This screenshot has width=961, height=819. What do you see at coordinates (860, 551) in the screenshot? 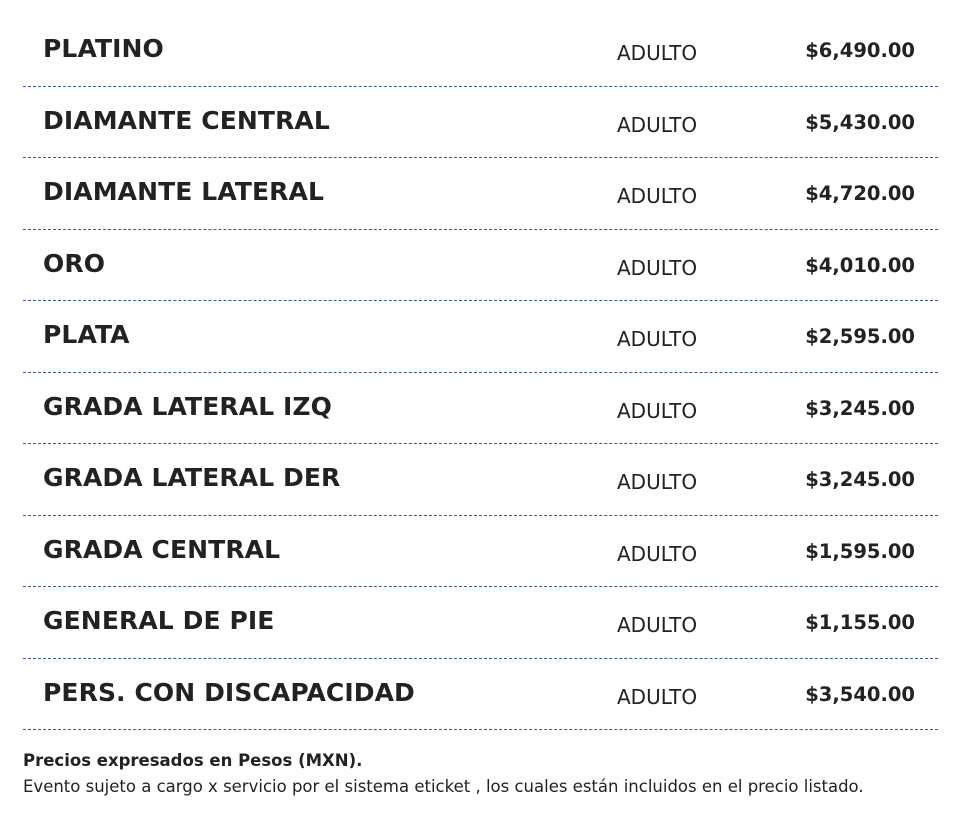
I see `ticket-price: $1,595.00` at bounding box center [860, 551].